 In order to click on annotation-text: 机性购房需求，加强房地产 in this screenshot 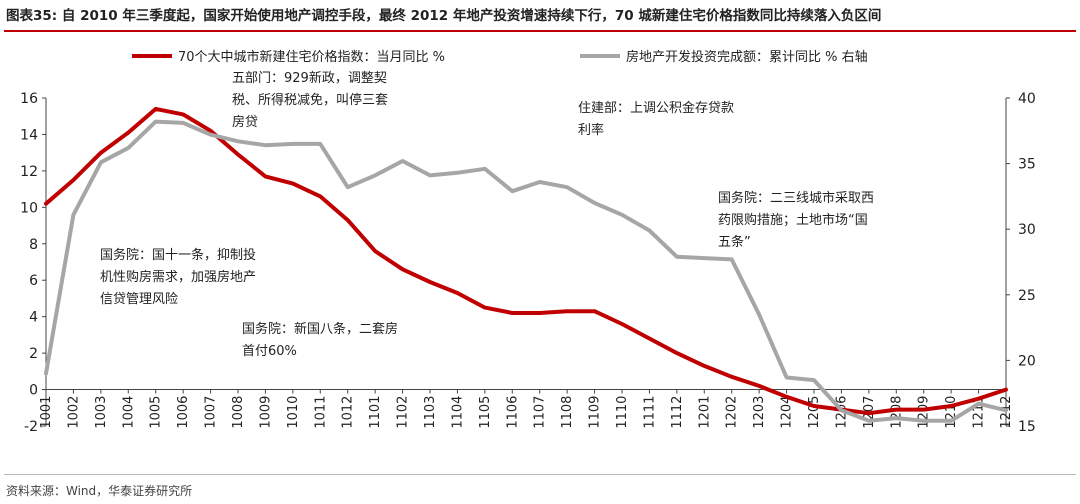, I will do `click(178, 277)`.